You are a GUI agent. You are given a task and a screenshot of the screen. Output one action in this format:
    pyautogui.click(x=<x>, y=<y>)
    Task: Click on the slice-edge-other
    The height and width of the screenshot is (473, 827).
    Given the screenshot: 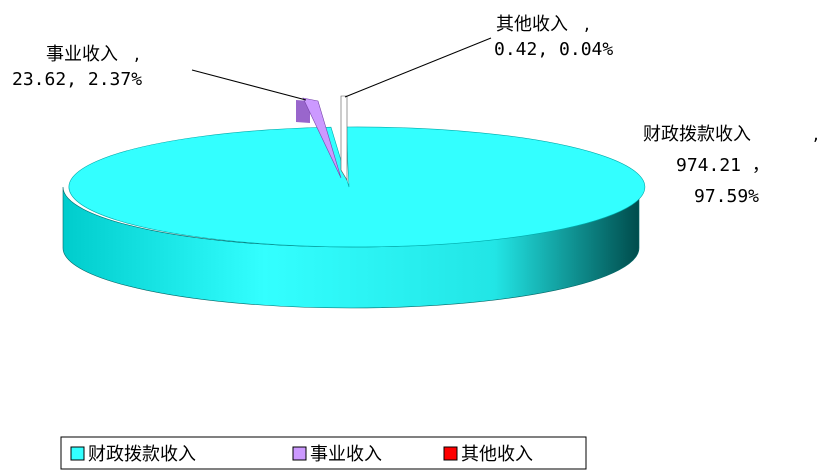 What is the action you would take?
    pyautogui.click(x=344, y=138)
    